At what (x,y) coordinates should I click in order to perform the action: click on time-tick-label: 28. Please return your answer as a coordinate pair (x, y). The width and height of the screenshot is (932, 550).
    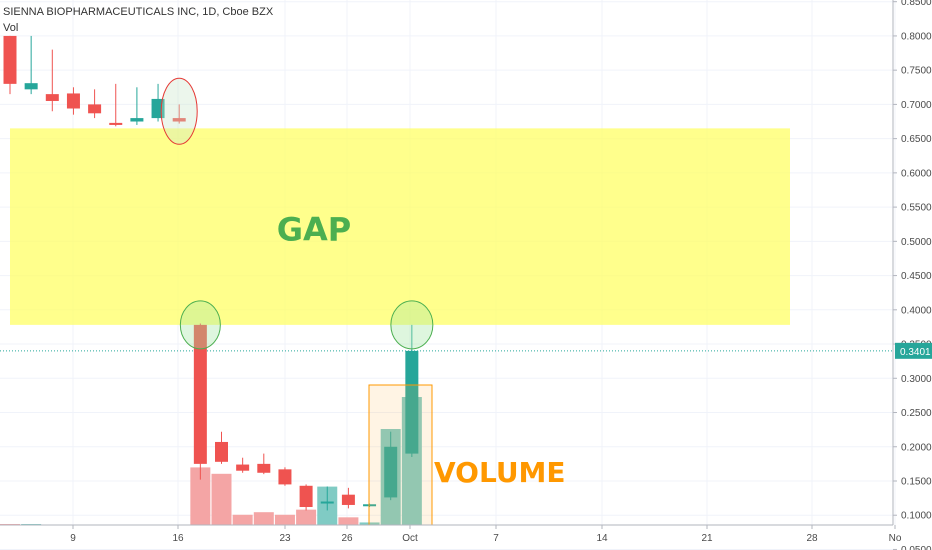
    Looking at the image, I should click on (812, 538).